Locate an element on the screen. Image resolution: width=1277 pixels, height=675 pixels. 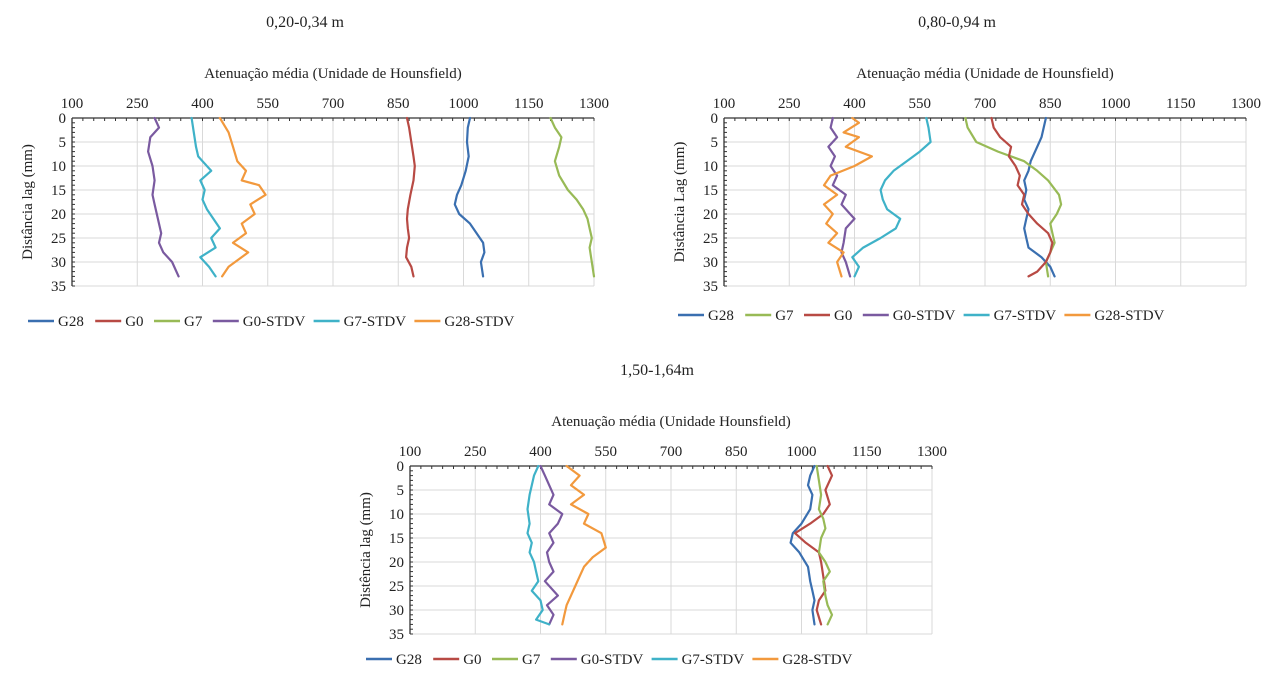
chart-panel-2-title: 0,80-0,94 m is located at coordinates (957, 22).